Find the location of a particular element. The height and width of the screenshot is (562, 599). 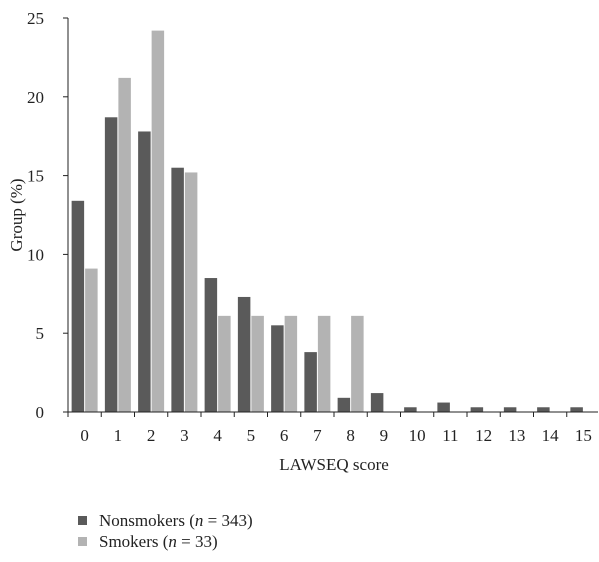

y-tick-label: 0 is located at coordinates (40, 412).